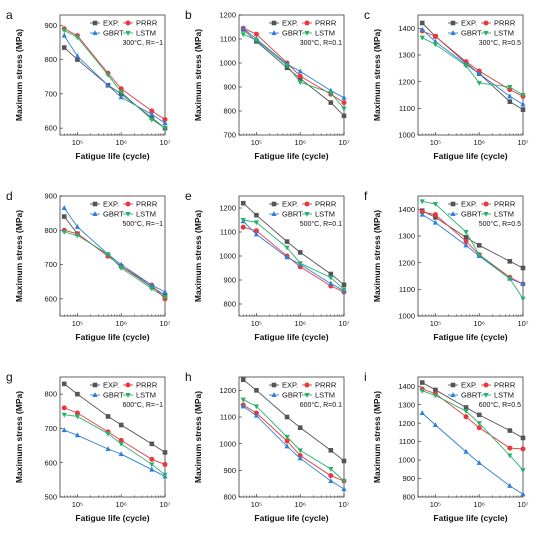  I want to click on y-tick-label: 600, so click(50, 462).